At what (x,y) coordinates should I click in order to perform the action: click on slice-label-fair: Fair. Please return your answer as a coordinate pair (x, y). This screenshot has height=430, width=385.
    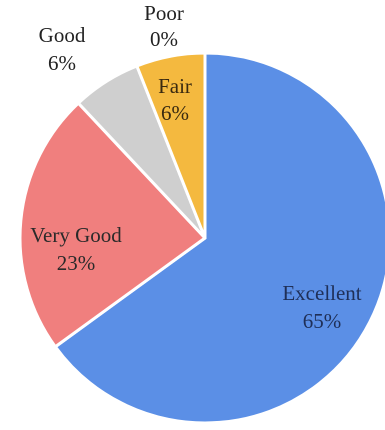
    Looking at the image, I should click on (175, 86).